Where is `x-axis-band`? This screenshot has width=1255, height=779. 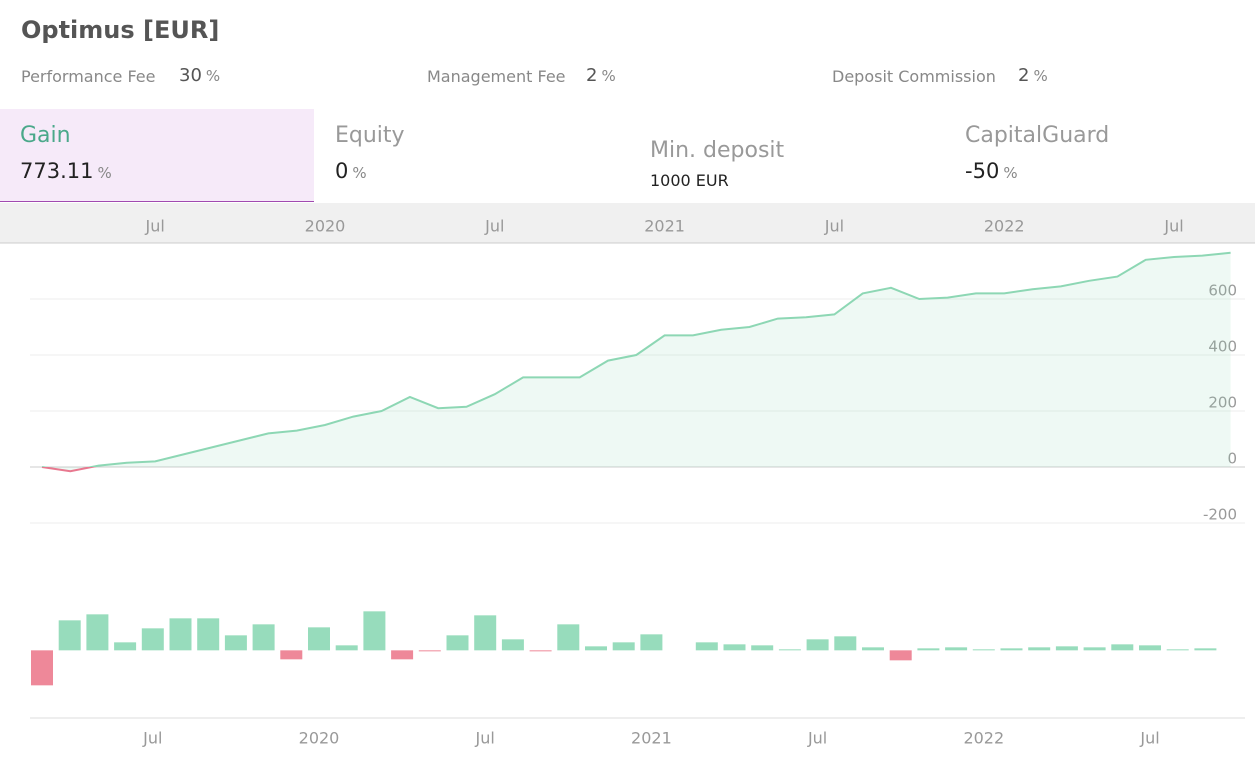
x-axis-band is located at coordinates (627, 223).